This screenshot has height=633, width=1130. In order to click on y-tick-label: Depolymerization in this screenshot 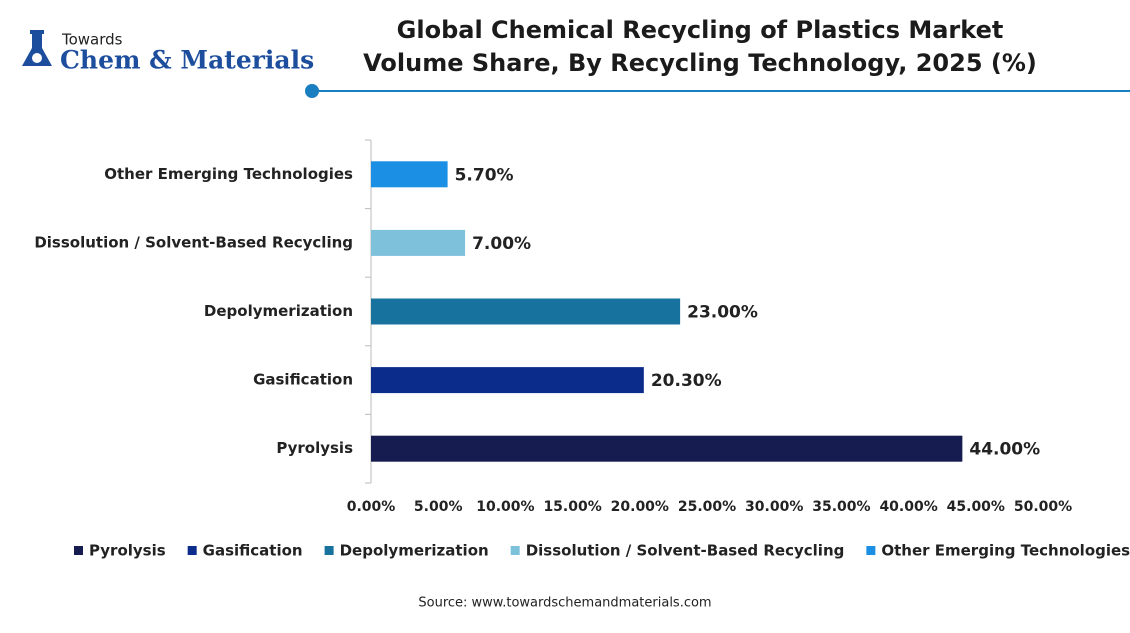, I will do `click(278, 311)`.